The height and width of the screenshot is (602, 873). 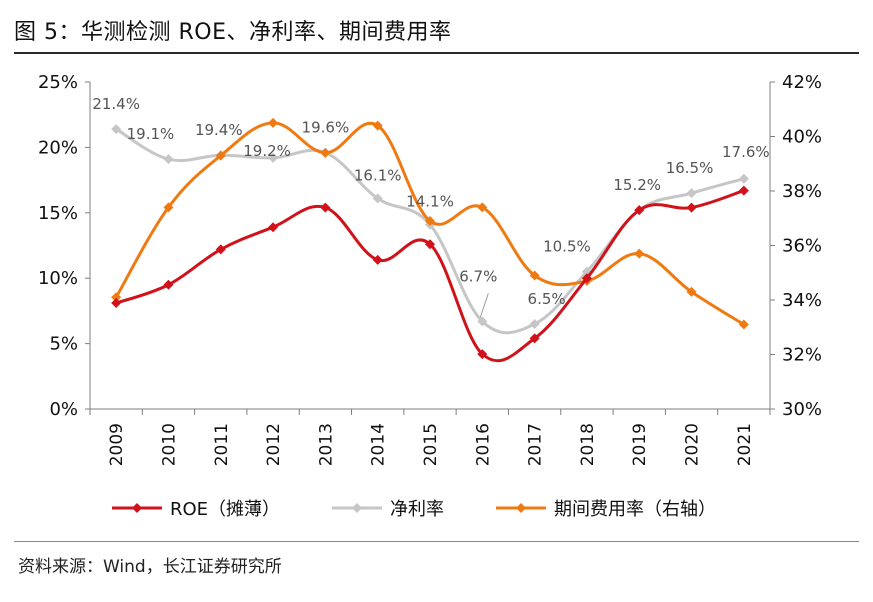 I want to click on chart-title: 图 5：华测检测 ROE、净利率、期间费用率, so click(x=233, y=32).